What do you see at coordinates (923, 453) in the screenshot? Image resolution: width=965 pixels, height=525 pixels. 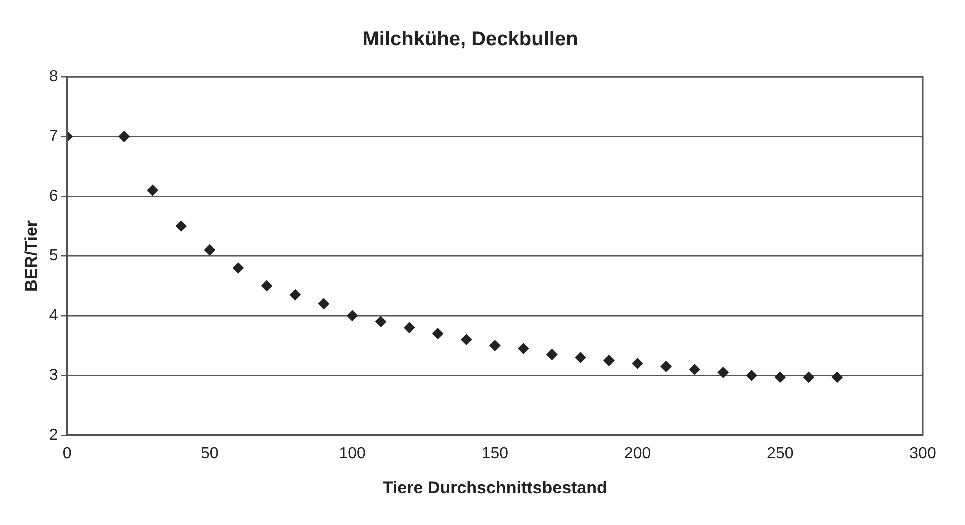 I see `x-tick-label: 300` at bounding box center [923, 453].